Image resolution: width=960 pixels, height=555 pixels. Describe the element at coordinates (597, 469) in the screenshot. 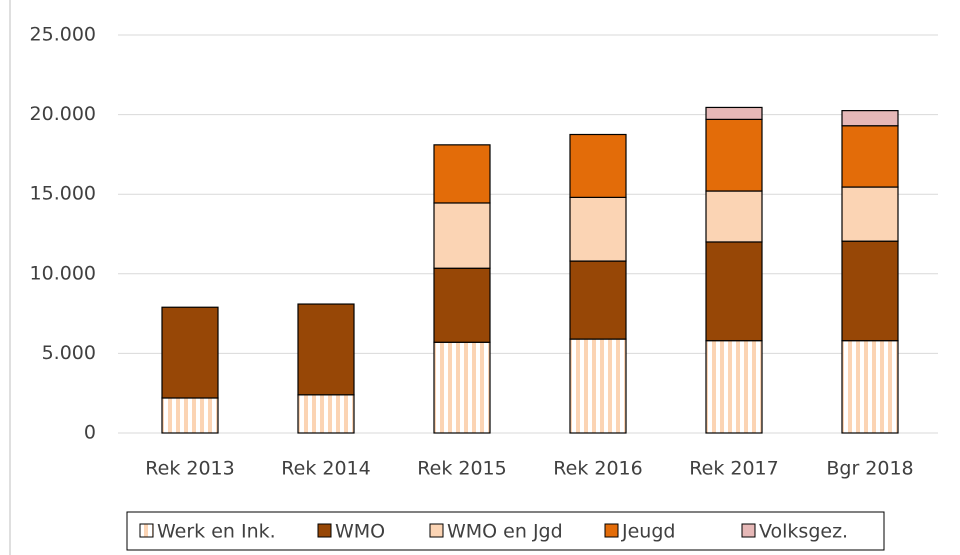

I see `x-tick-label: Rek 2016` at that location.